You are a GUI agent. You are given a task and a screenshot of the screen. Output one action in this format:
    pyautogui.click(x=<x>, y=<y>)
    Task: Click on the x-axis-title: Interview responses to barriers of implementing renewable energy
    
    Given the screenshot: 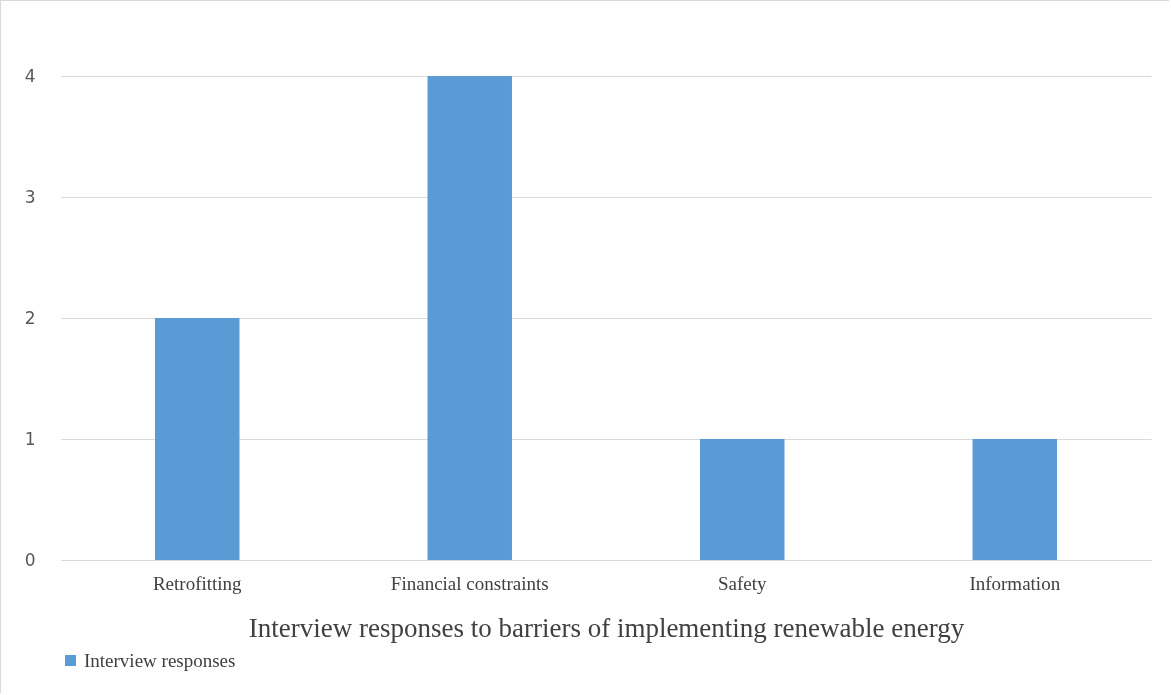 What is the action you would take?
    pyautogui.click(x=606, y=627)
    